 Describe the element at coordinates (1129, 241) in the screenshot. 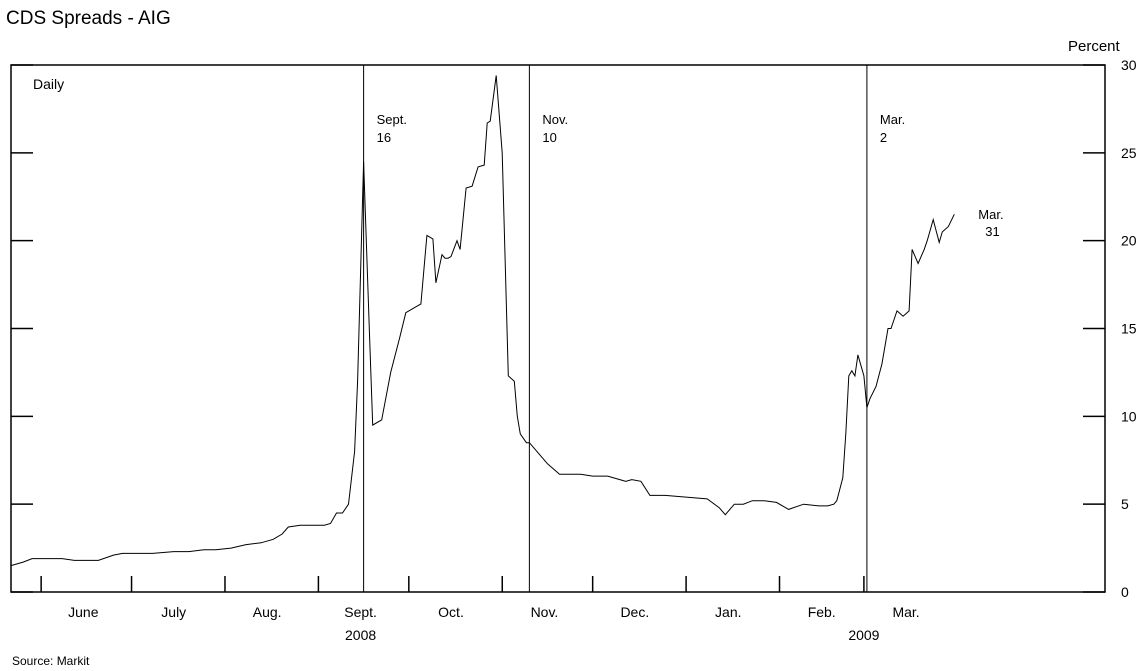

I see `y-tick-label: 20` at that location.